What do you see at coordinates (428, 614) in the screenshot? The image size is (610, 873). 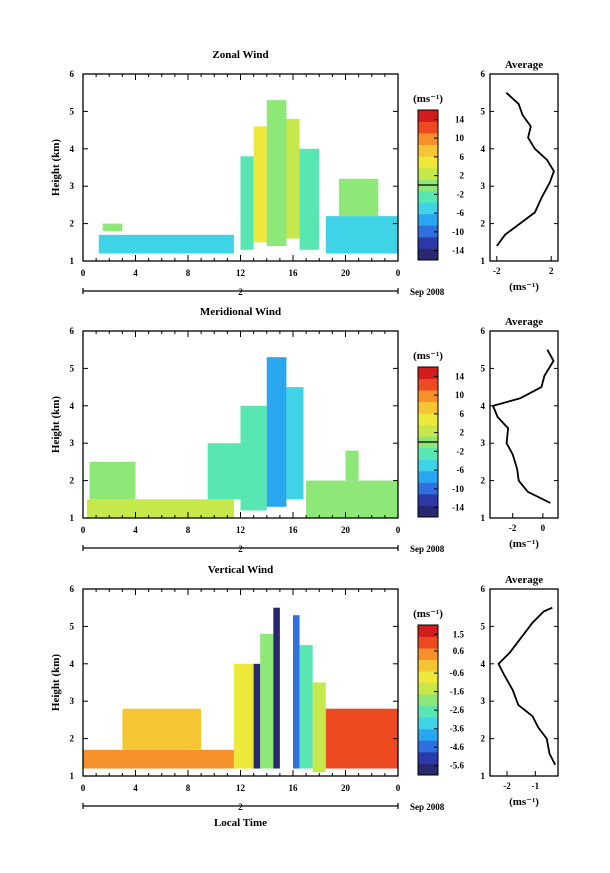 I see `panel3-colorbar-unit: (ms⁻¹)` at bounding box center [428, 614].